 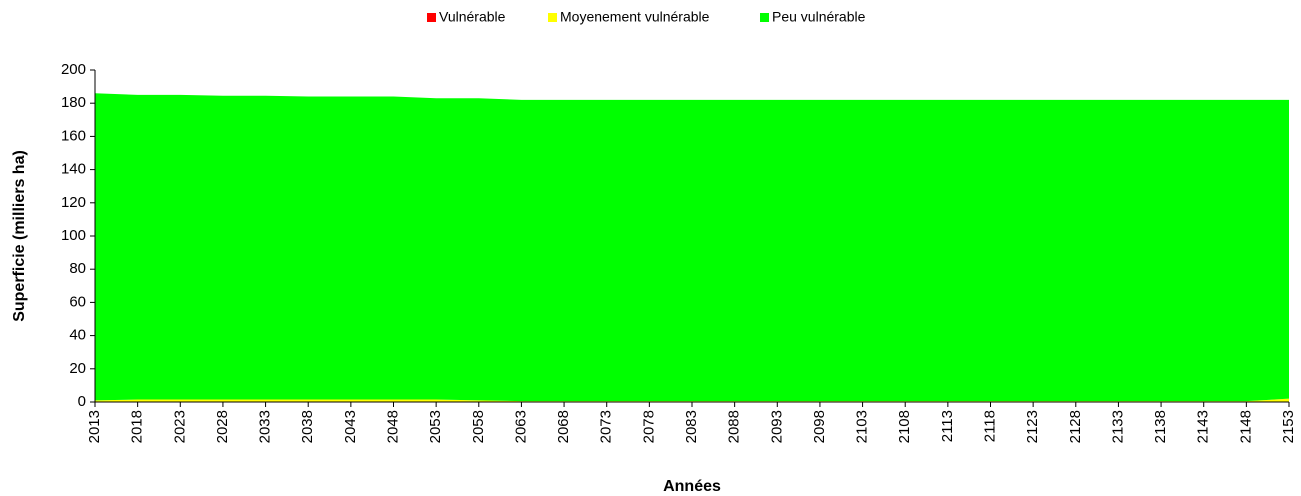 What do you see at coordinates (472, 17) in the screenshot?
I see `legend-label: Vulnérable` at bounding box center [472, 17].